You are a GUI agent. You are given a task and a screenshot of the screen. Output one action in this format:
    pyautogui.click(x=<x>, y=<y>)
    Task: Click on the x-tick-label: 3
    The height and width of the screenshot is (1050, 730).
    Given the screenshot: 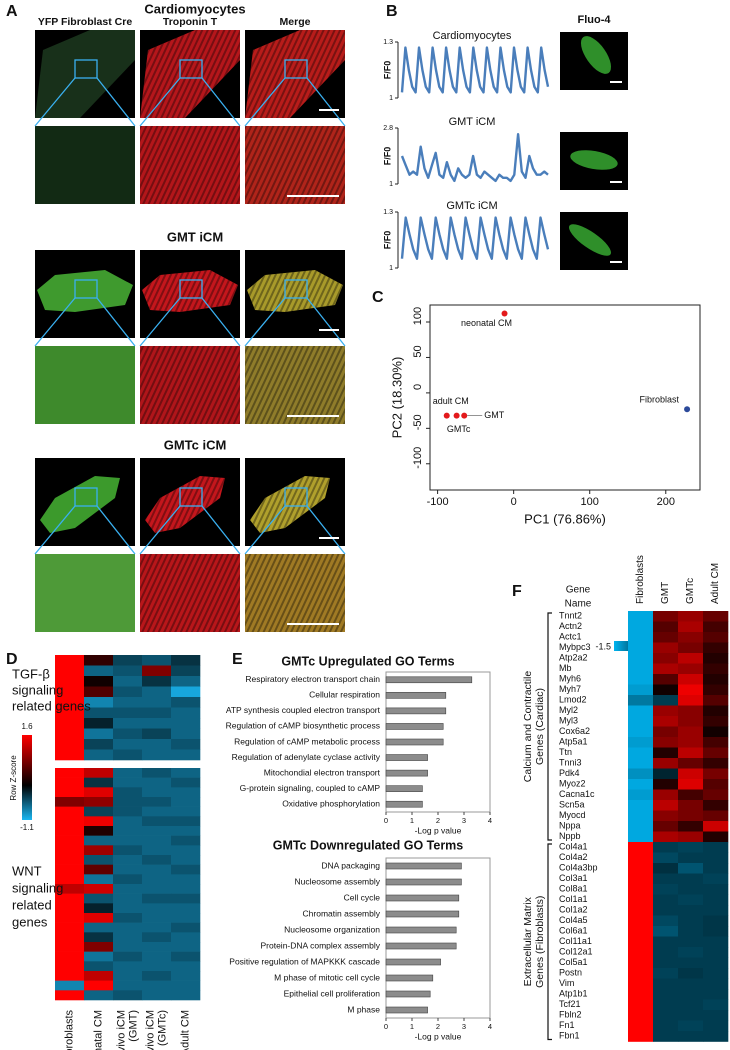 What is the action you would take?
    pyautogui.click(x=464, y=1026)
    